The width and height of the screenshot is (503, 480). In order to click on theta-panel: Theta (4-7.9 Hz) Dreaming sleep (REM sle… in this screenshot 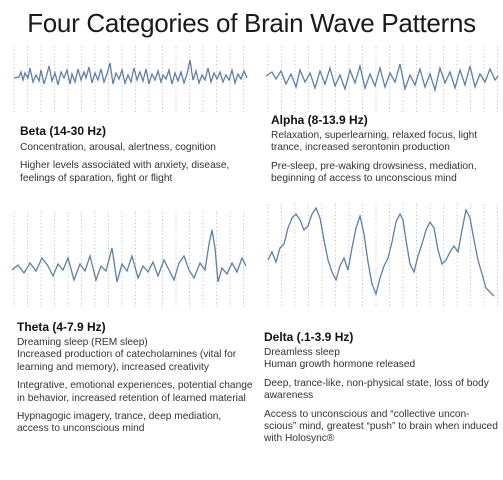, I will do `click(136, 378)`.